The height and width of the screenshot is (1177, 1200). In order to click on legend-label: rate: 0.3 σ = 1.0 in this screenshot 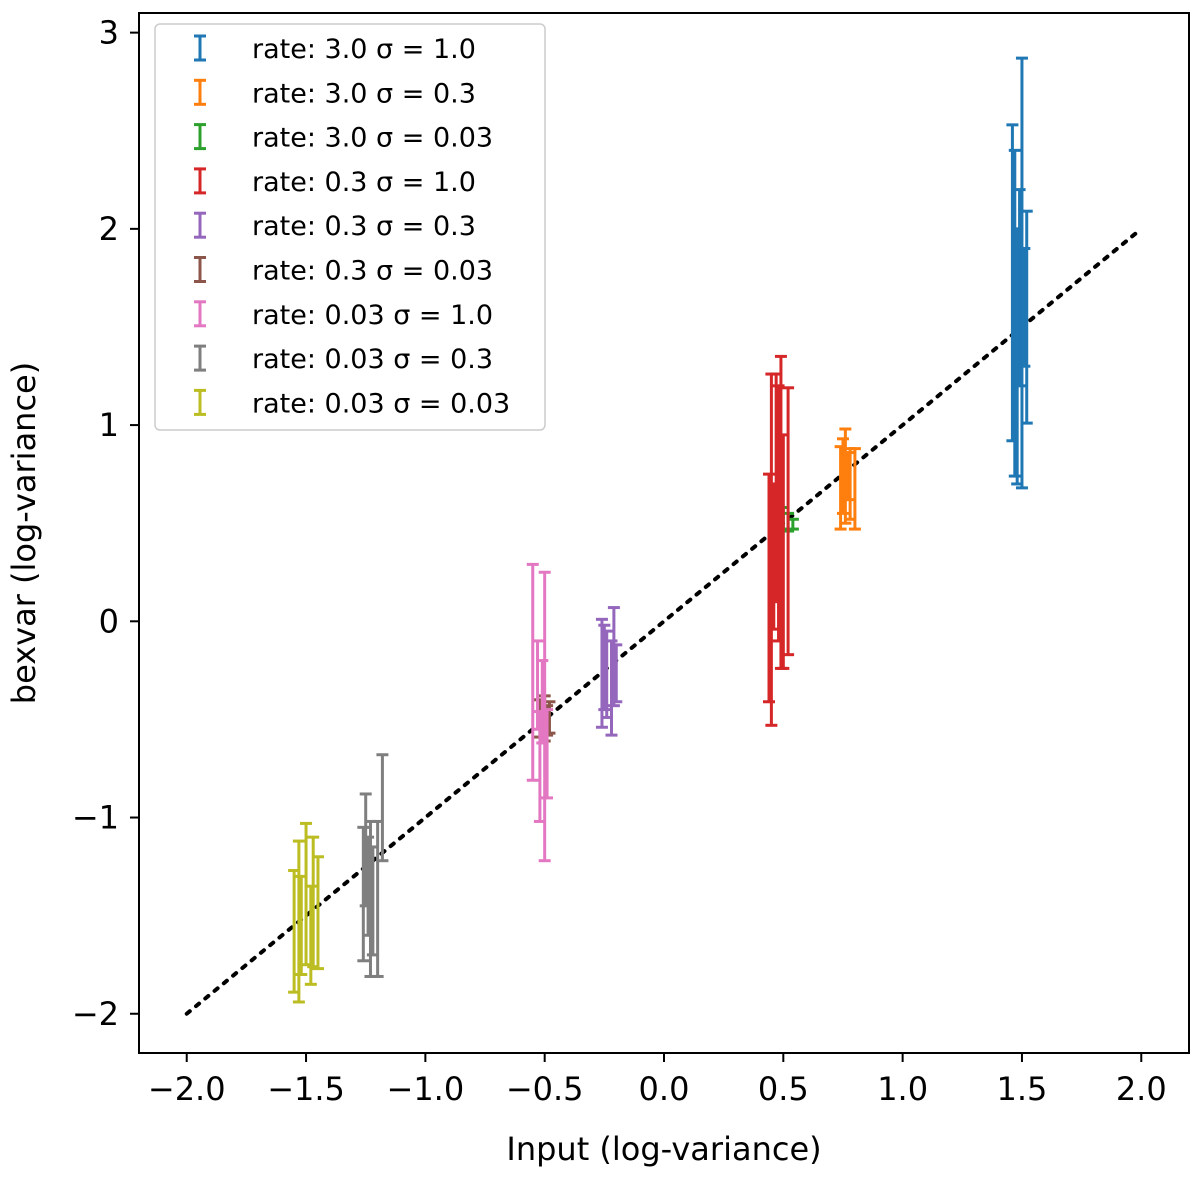, I will do `click(364, 182)`.